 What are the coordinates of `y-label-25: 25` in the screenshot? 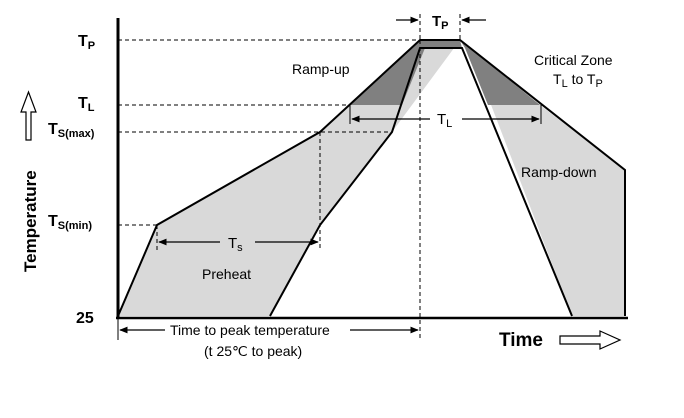 It's located at (85, 318).